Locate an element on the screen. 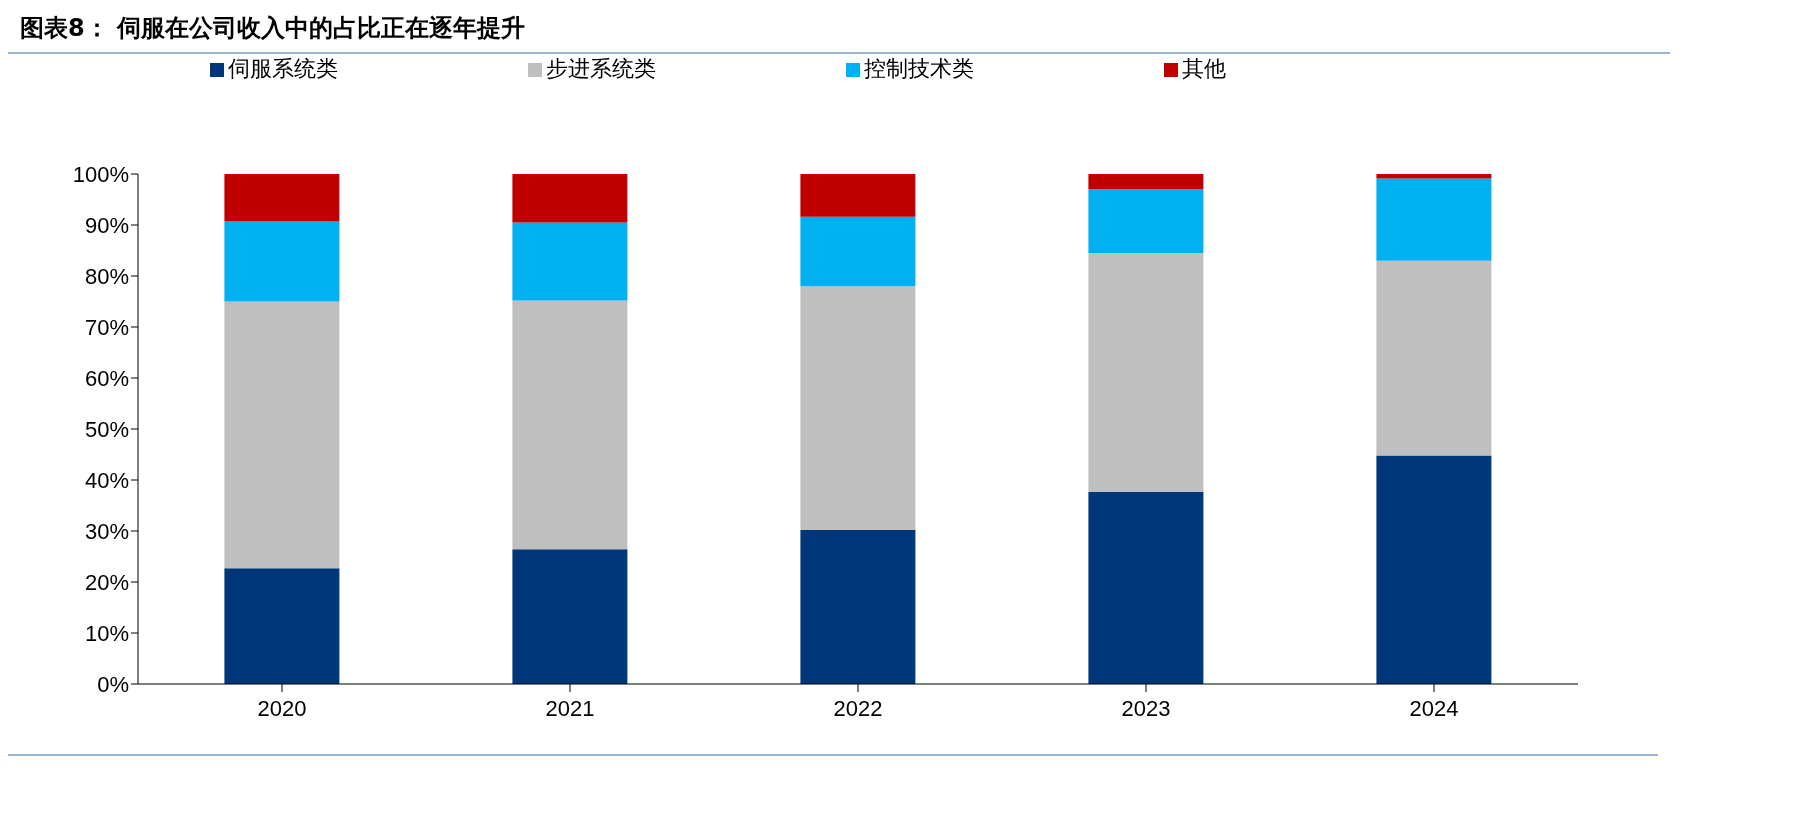 The image size is (1819, 816). x-tick-label: 2024 is located at coordinates (1434, 708).